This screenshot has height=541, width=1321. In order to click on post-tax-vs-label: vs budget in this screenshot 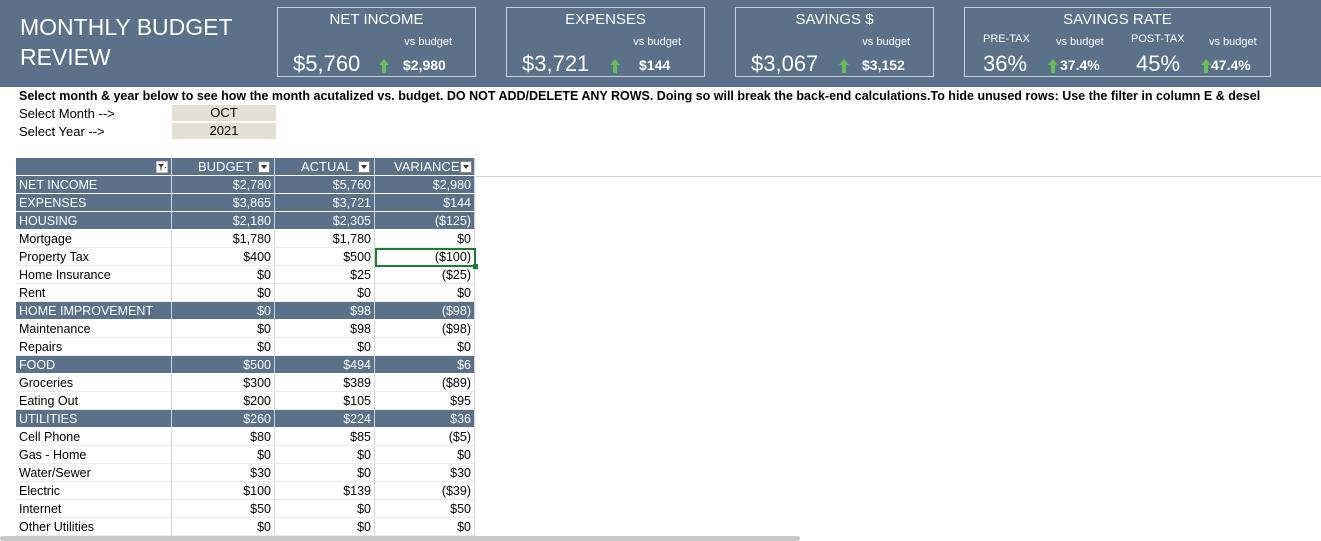, I will do `click(1233, 42)`.